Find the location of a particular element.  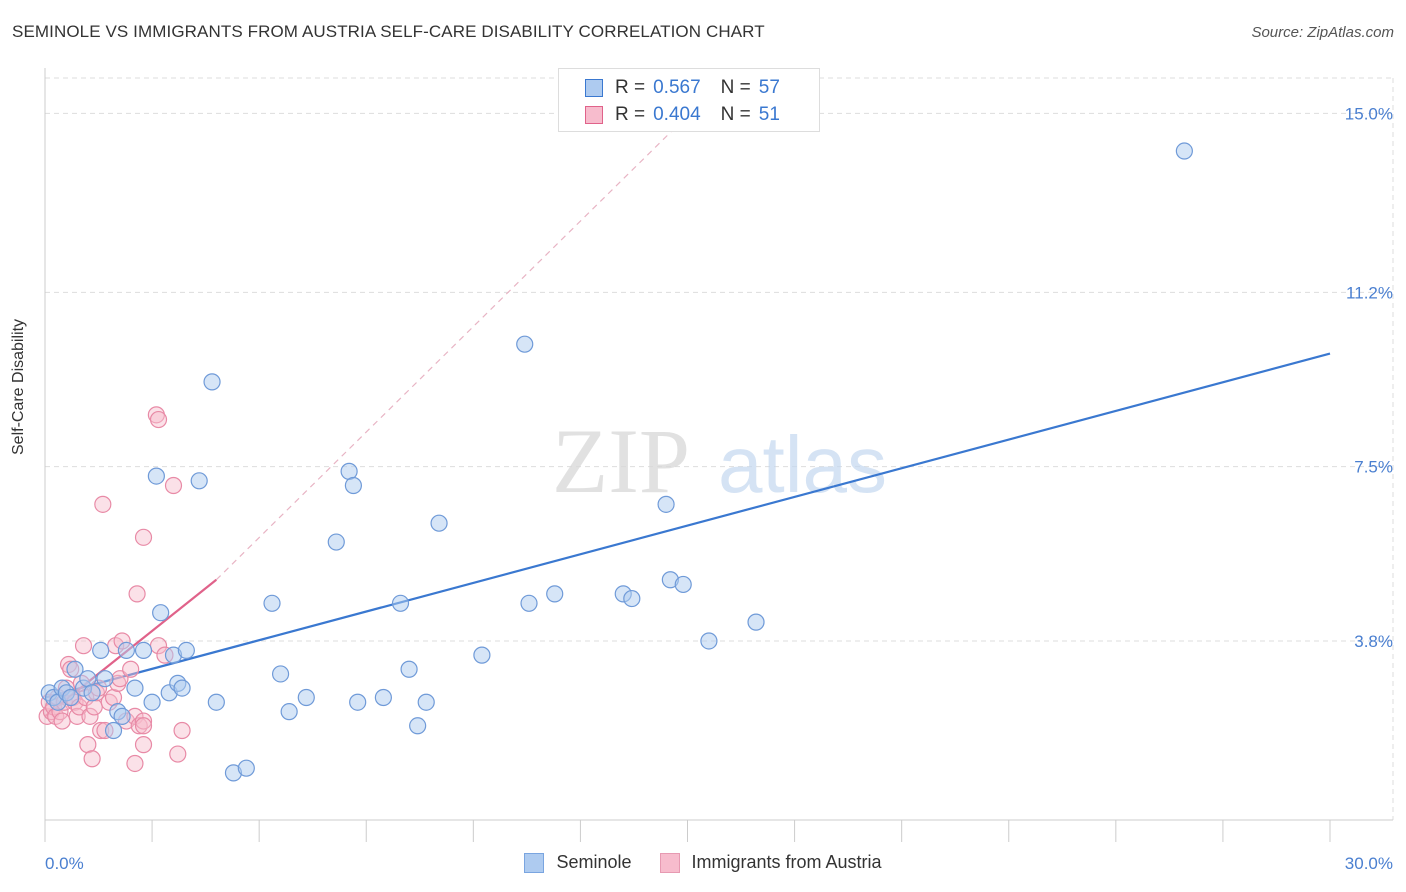

legend-r-value: 0.567 is located at coordinates (677, 87).